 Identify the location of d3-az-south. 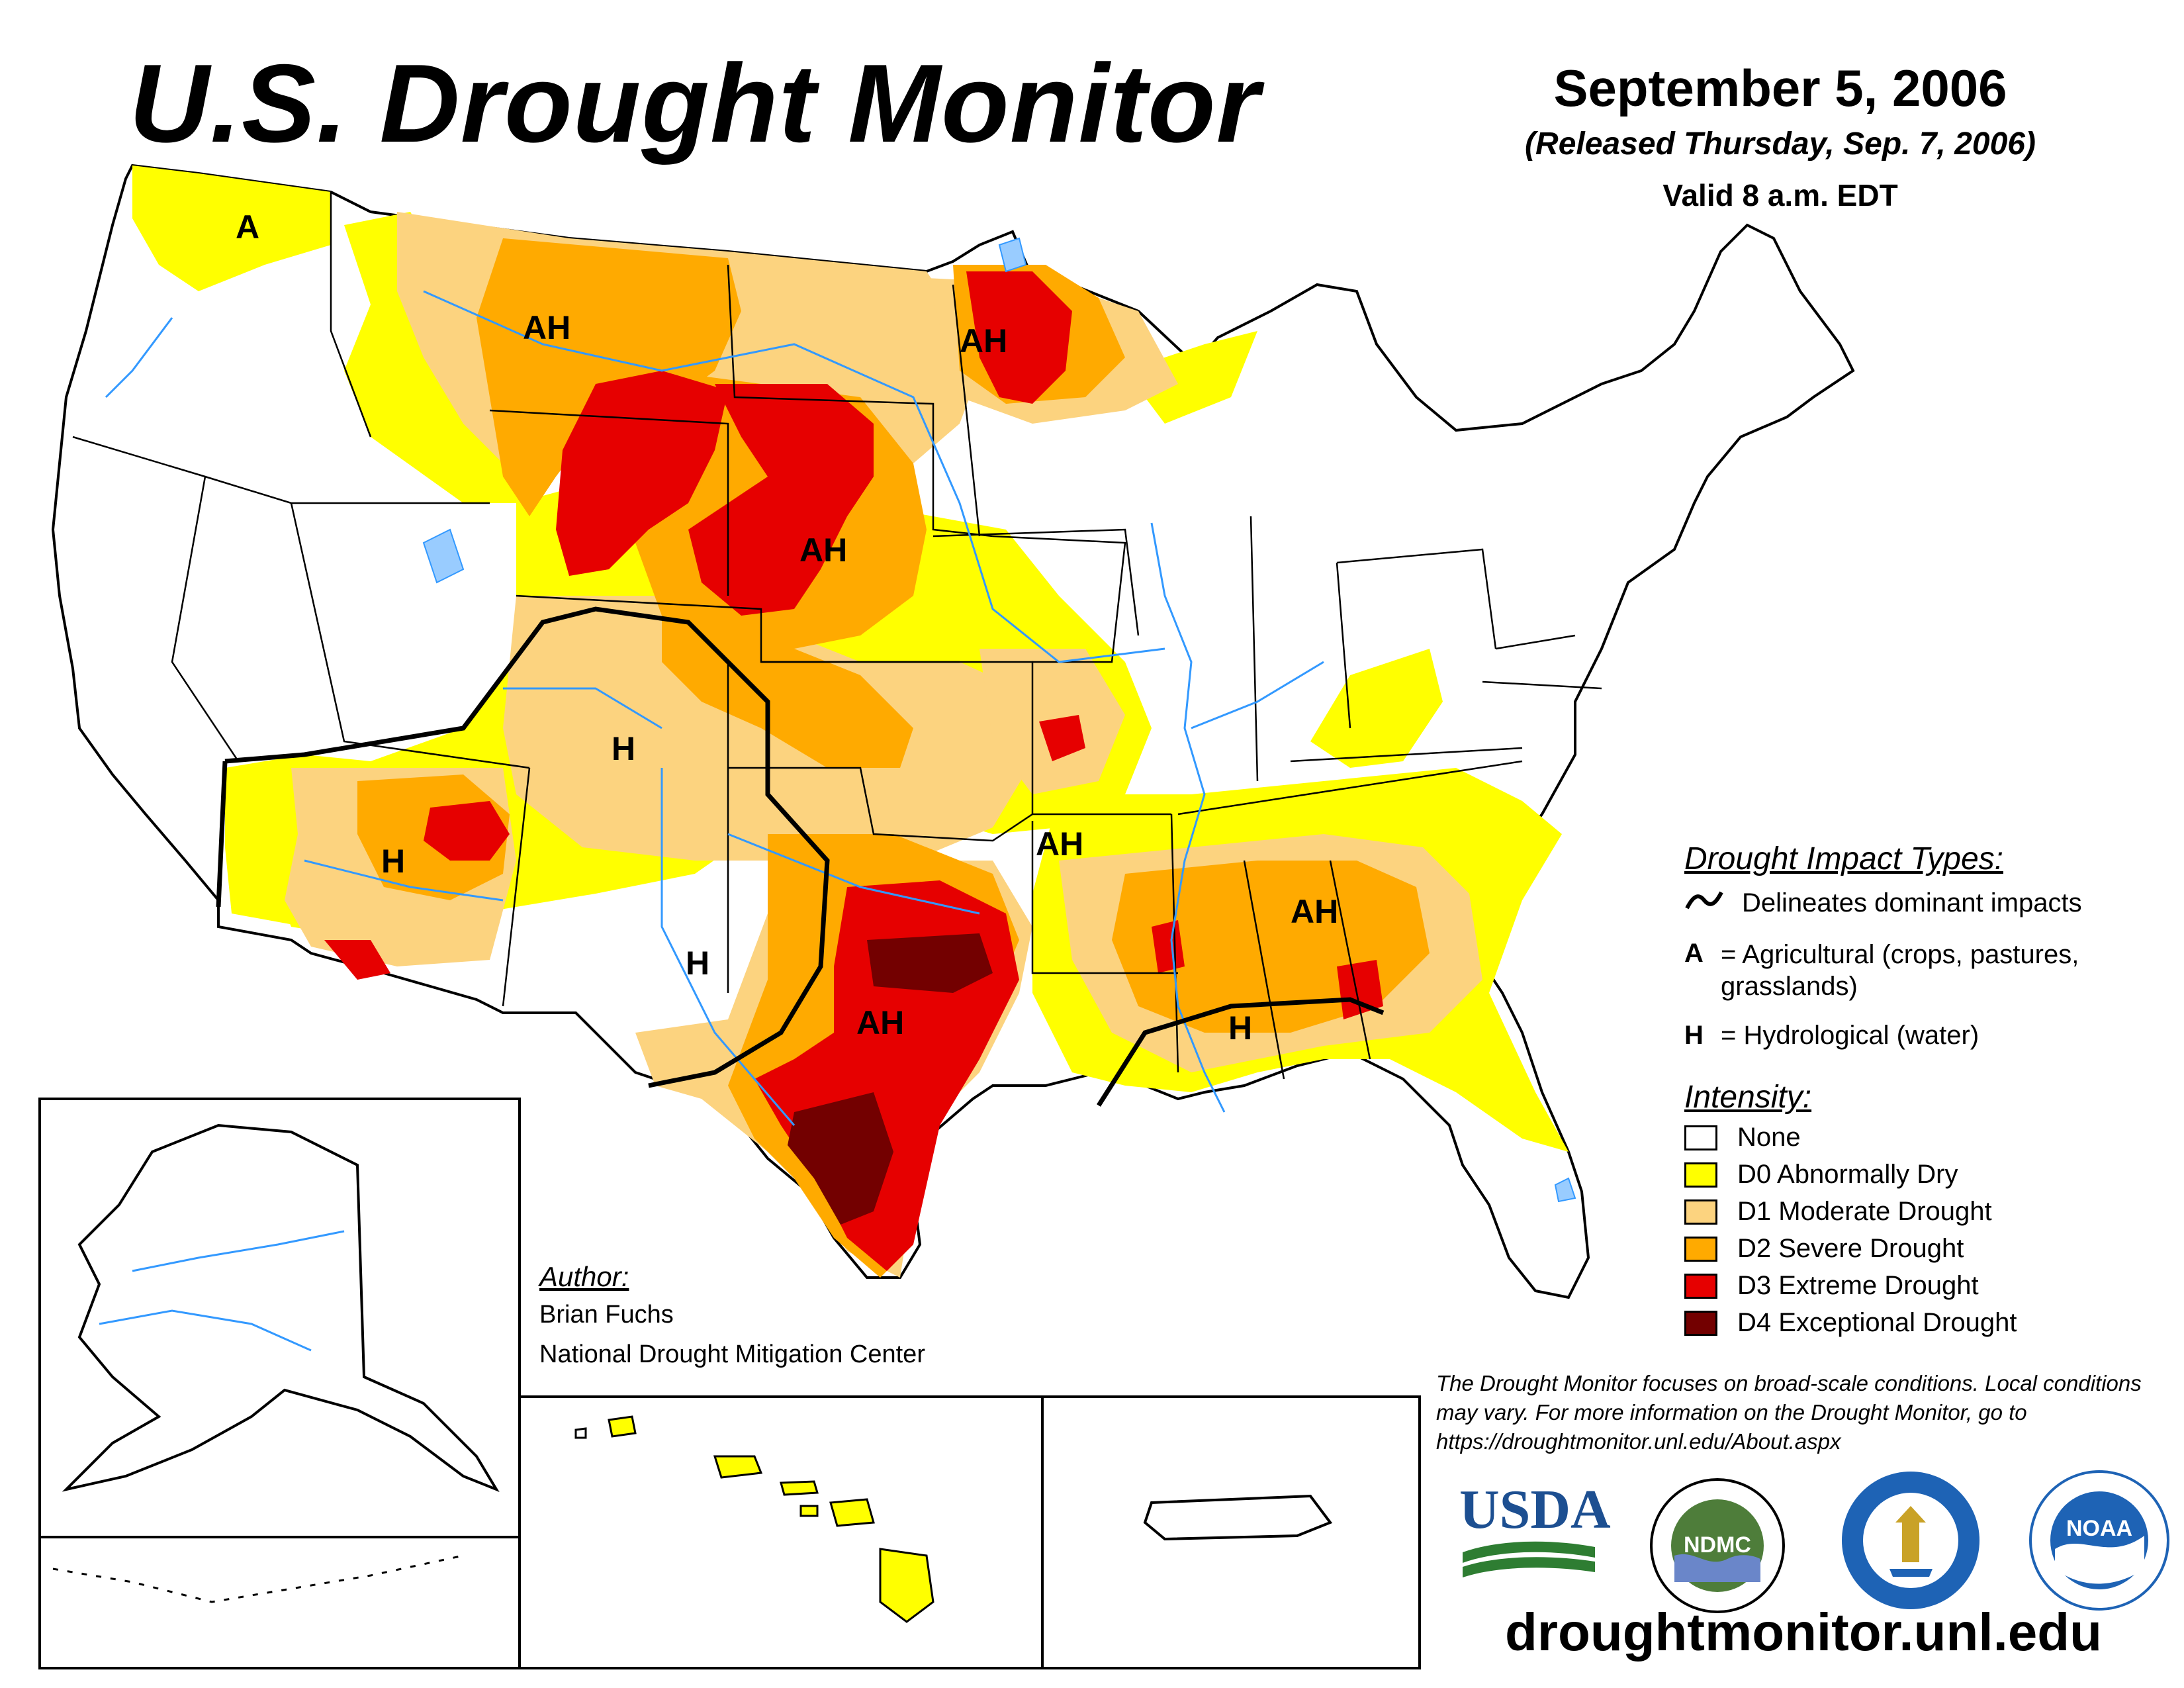
(357, 960).